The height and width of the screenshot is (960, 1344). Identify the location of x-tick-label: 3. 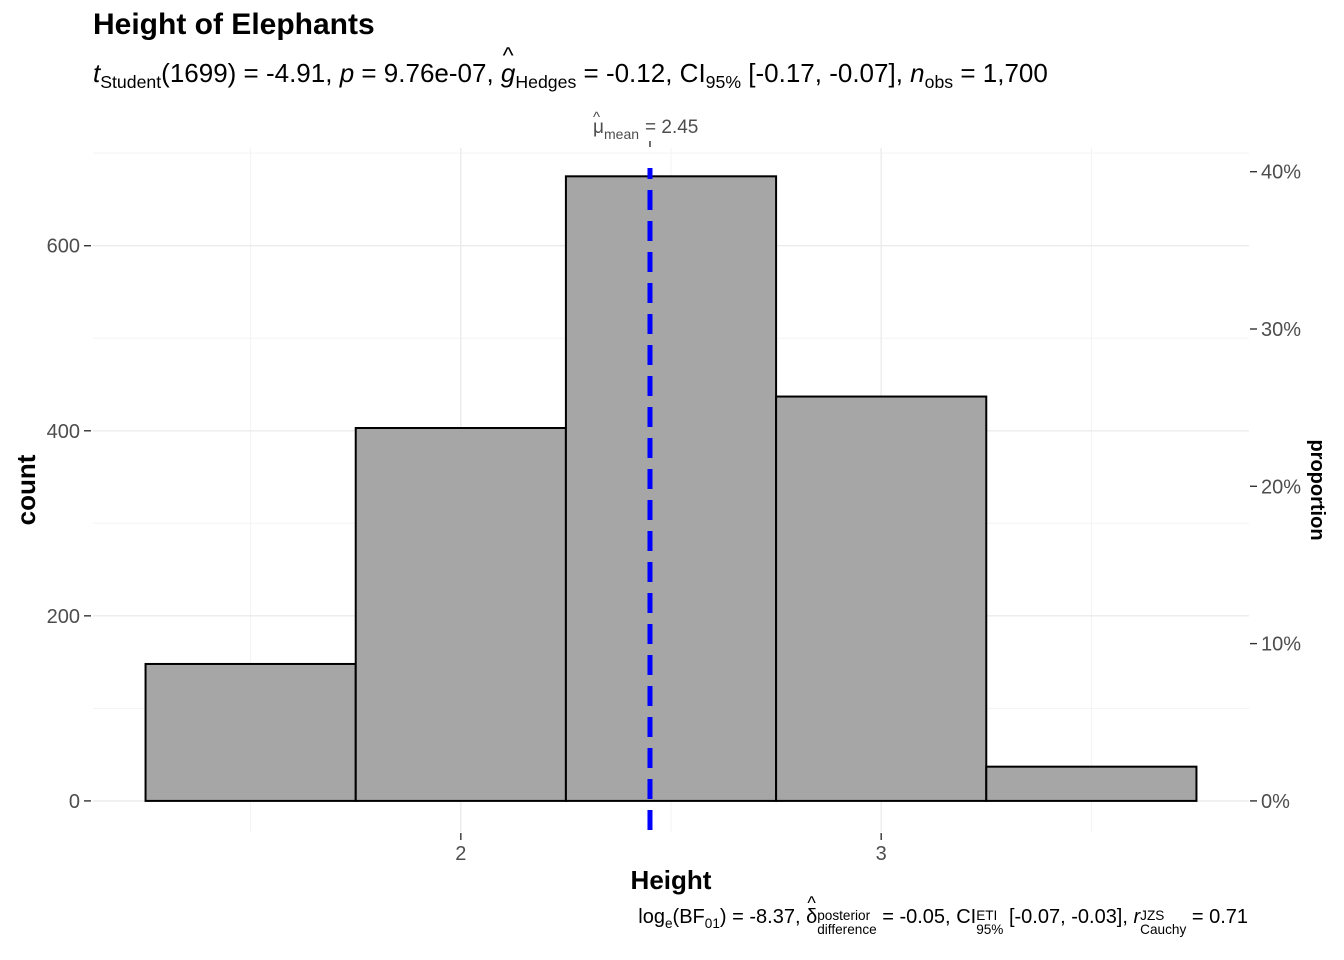
(881, 854).